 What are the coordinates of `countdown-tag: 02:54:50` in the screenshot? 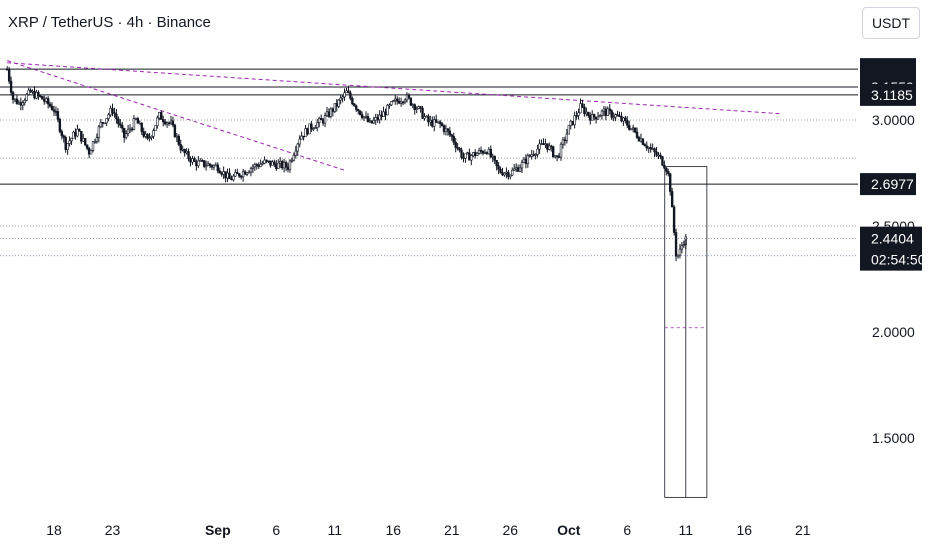 It's located at (898, 260).